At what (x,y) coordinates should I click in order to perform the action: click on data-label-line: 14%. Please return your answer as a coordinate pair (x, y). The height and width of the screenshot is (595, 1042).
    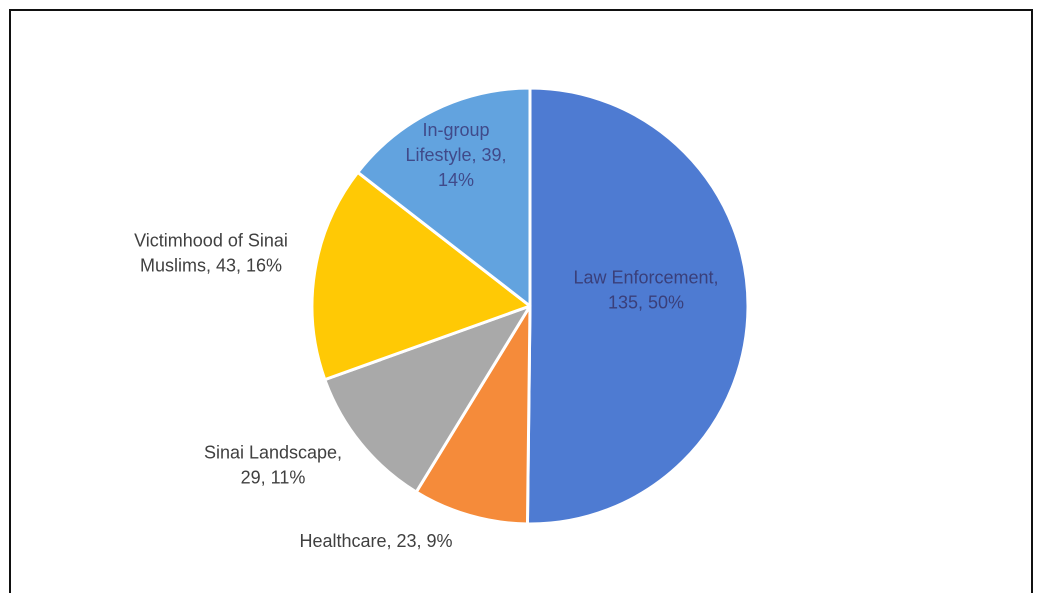
    Looking at the image, I should click on (456, 180).